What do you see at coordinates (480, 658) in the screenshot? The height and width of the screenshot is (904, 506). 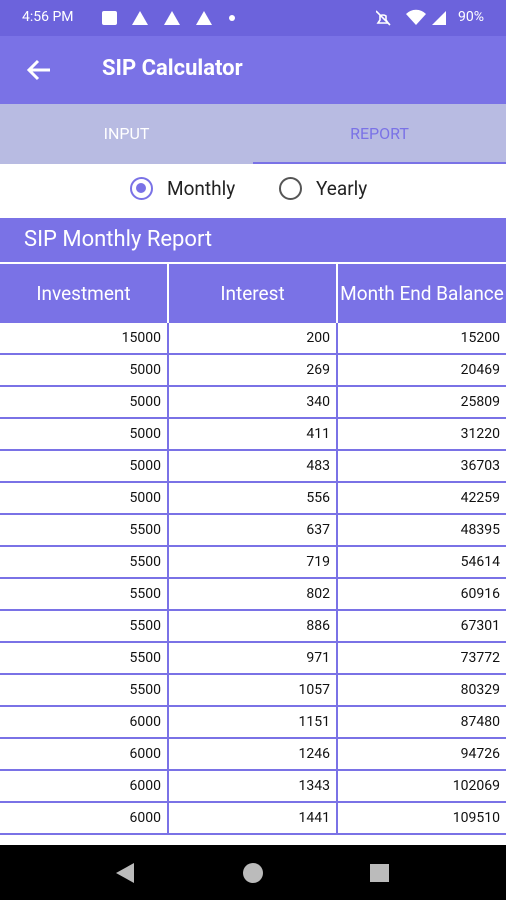 I see `table-cell: 73772` at bounding box center [480, 658].